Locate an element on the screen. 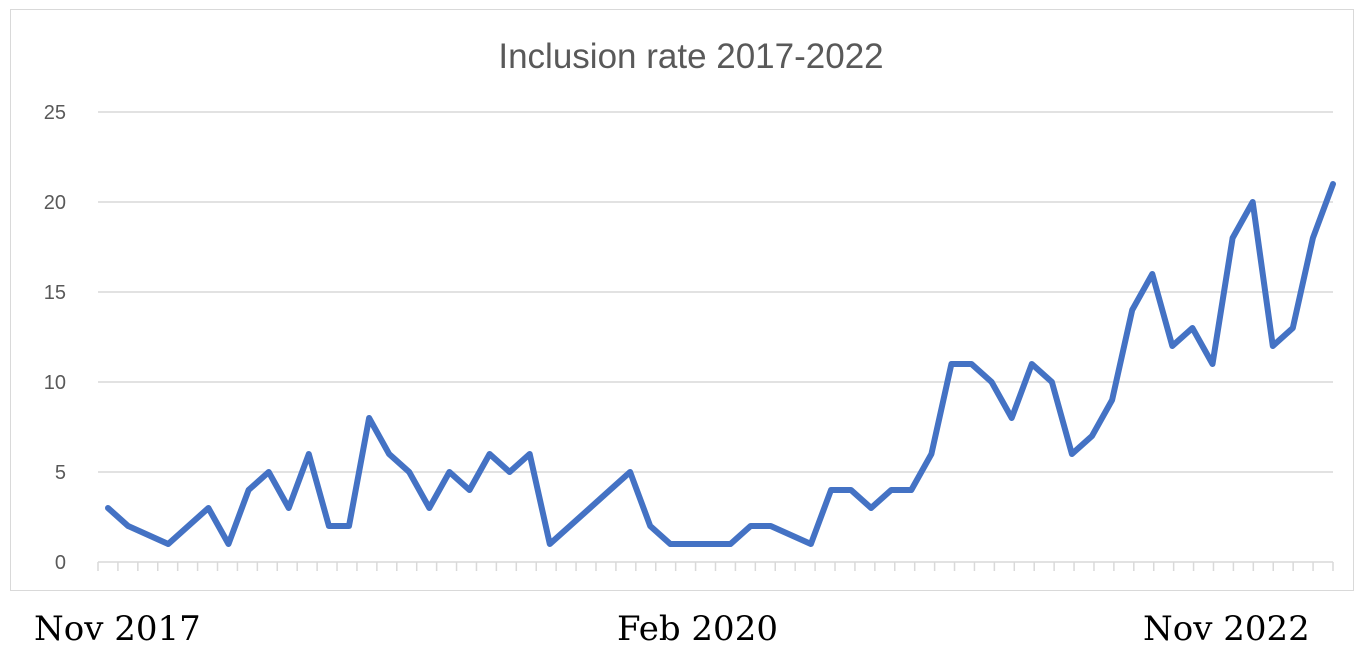 The width and height of the screenshot is (1362, 649). date-label-middle: Feb 2020 is located at coordinates (697, 629).